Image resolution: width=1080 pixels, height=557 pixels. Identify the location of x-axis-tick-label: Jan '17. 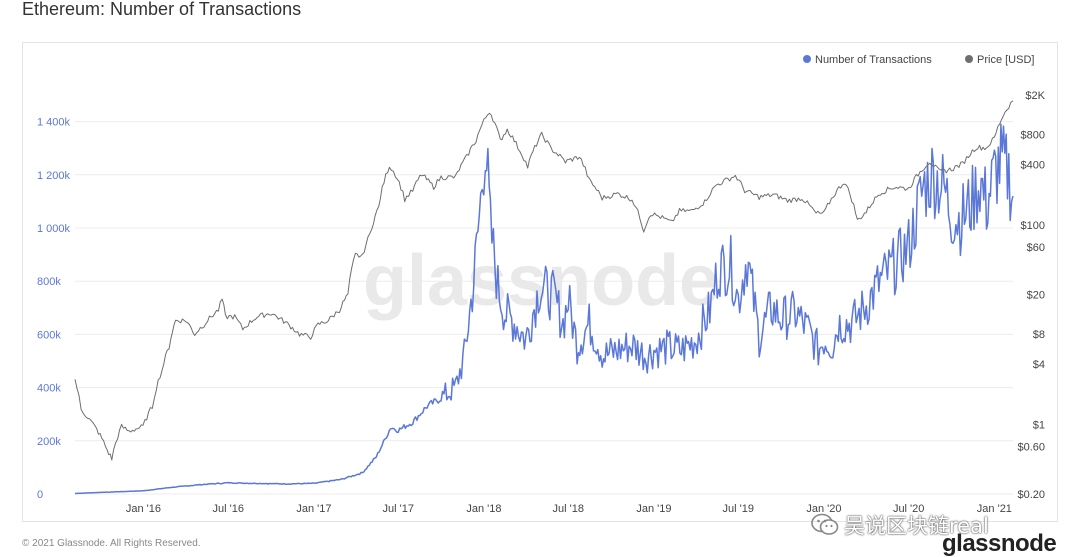
(313, 509).